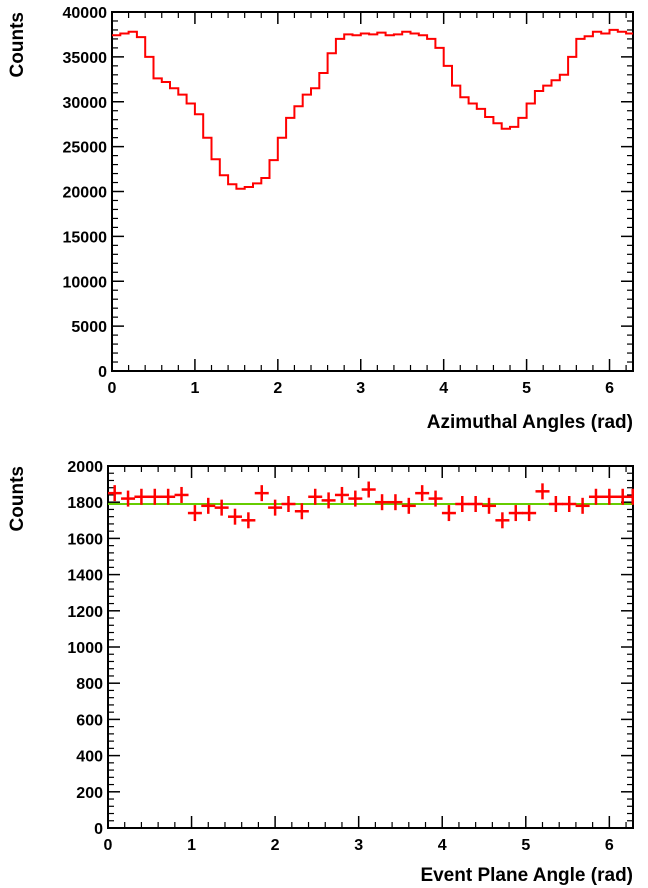  I want to click on y-tick-label: 1000, so click(85, 648).